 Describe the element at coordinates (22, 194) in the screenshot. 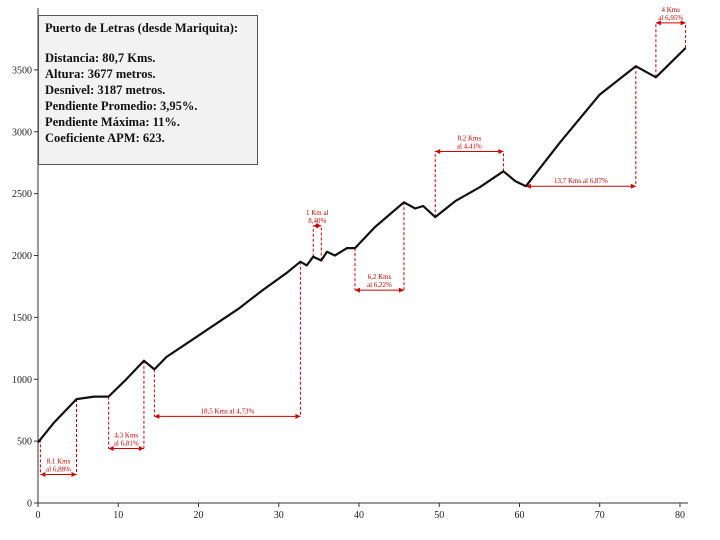

I see `y-tick-label: 2500` at that location.